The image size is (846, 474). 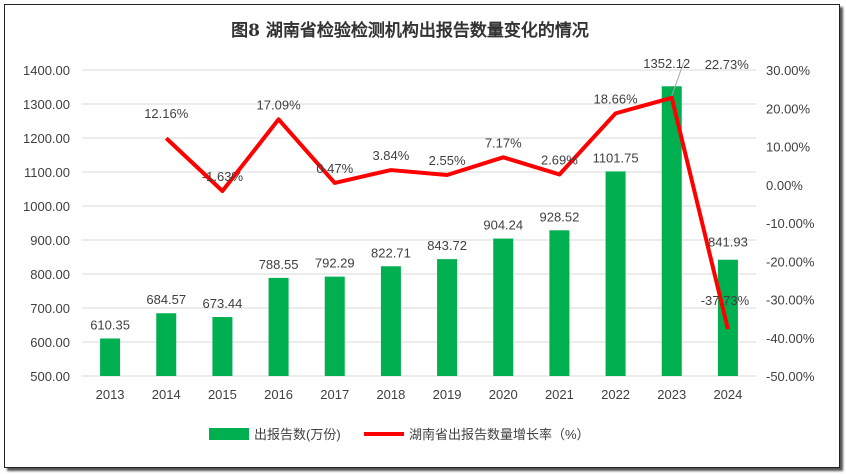 What do you see at coordinates (335, 263) in the screenshot?
I see `bar-data-label: 792.29` at bounding box center [335, 263].